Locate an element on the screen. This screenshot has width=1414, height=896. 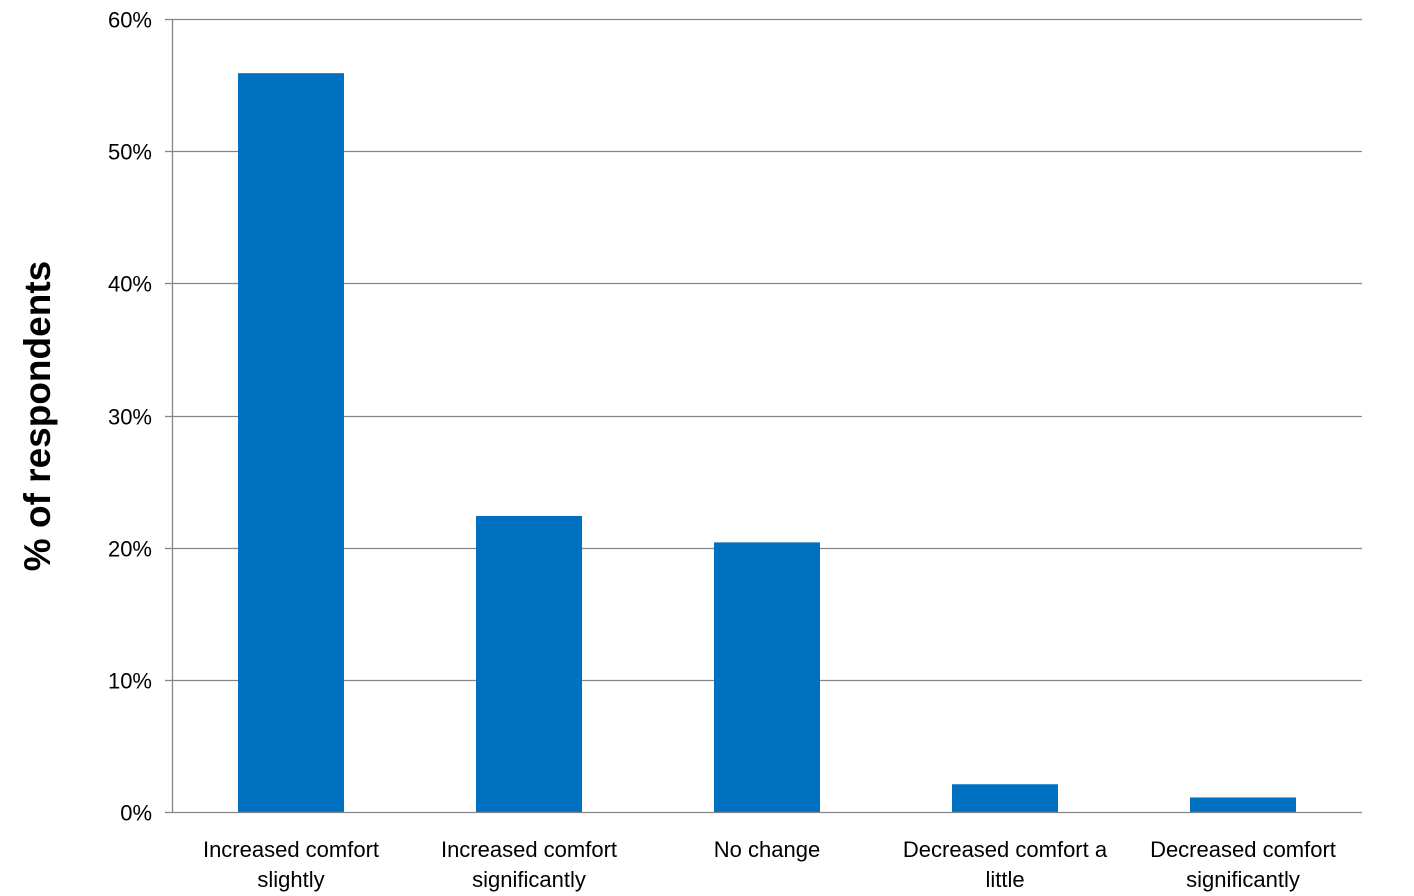
y-tick-label: 30% is located at coordinates (130, 417).